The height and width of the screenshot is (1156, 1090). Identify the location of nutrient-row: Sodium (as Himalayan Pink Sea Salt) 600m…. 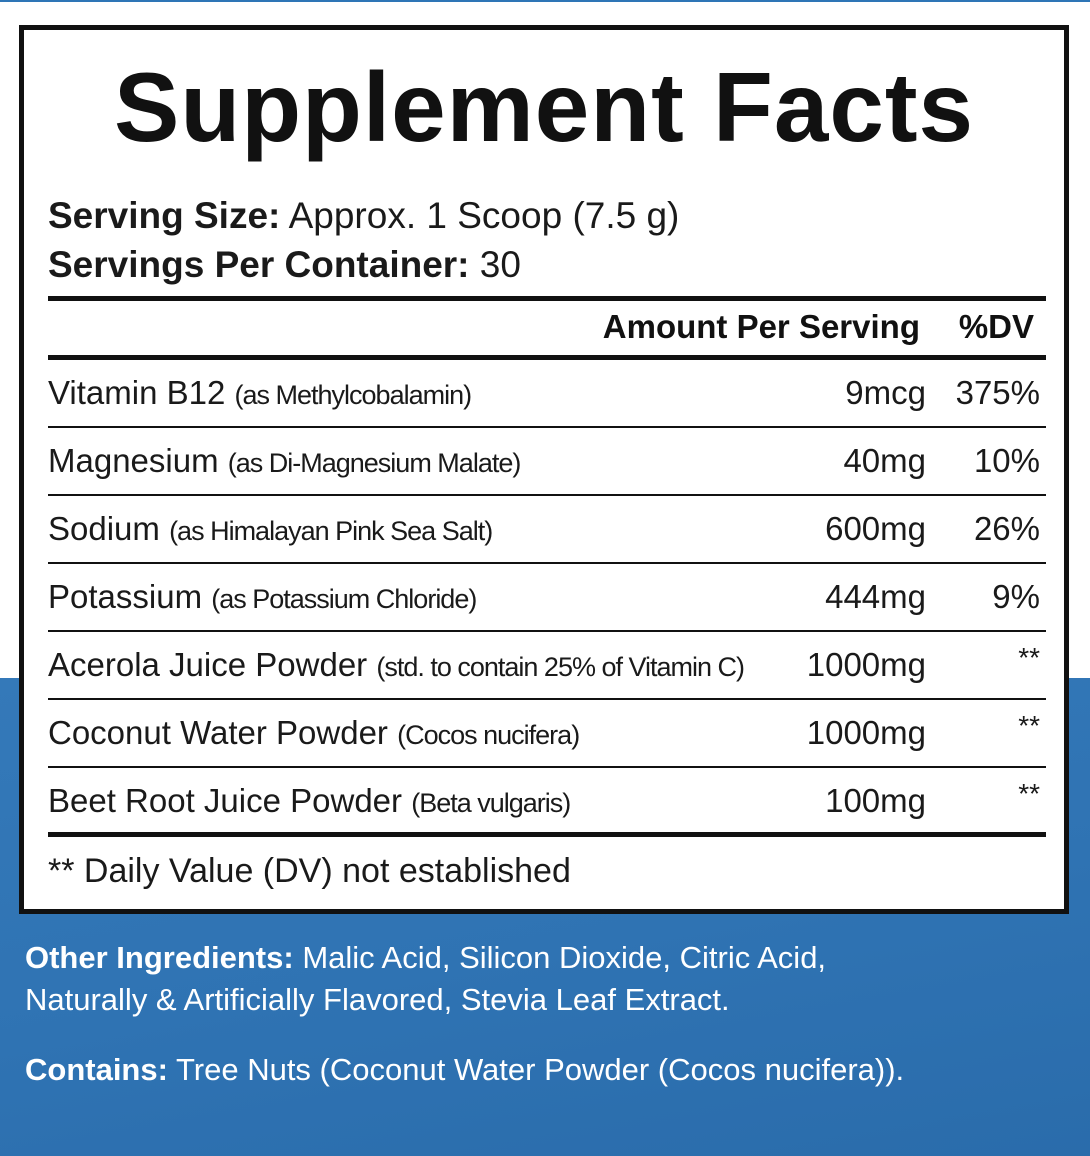
(547, 529).